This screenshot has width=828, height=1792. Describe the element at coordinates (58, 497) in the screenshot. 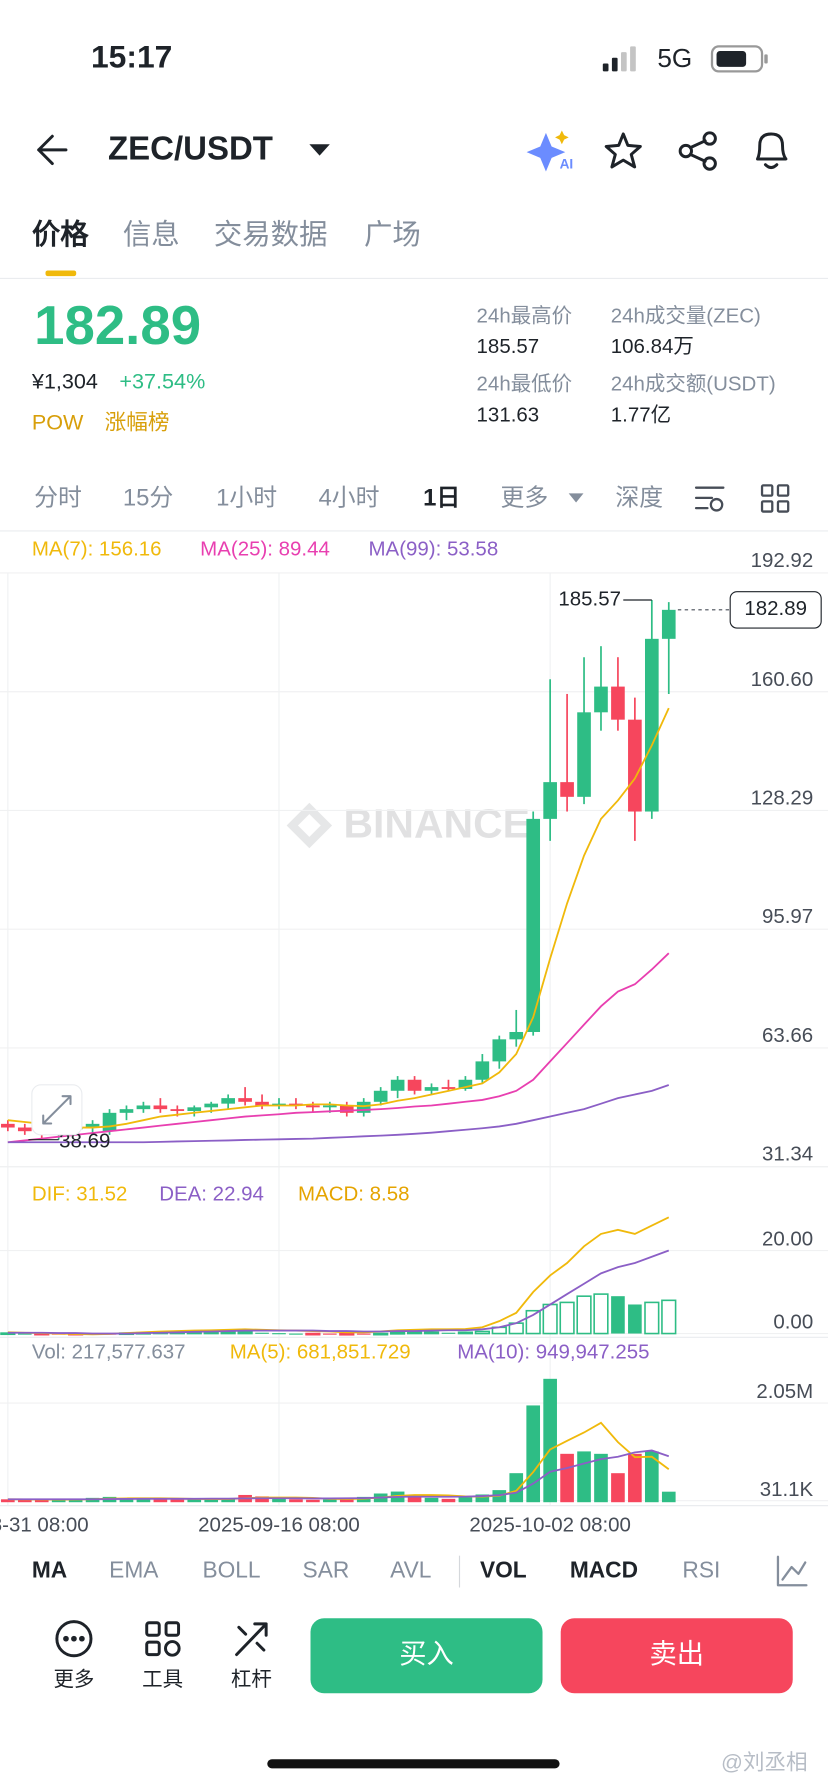

I see `interval-tab: 分时` at that location.